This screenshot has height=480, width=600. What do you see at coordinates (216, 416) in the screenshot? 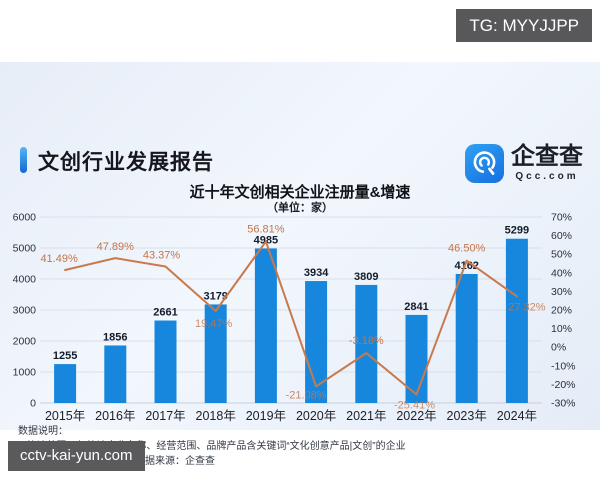
I see `category-label: 2018年` at bounding box center [216, 416].